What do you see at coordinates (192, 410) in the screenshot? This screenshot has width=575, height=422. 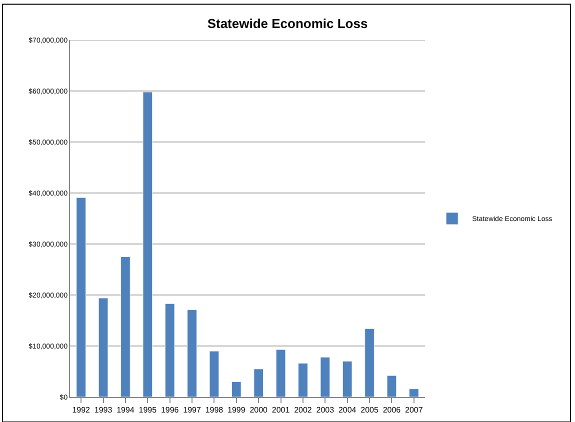 I see `x-tick-label: 1997` at bounding box center [192, 410].